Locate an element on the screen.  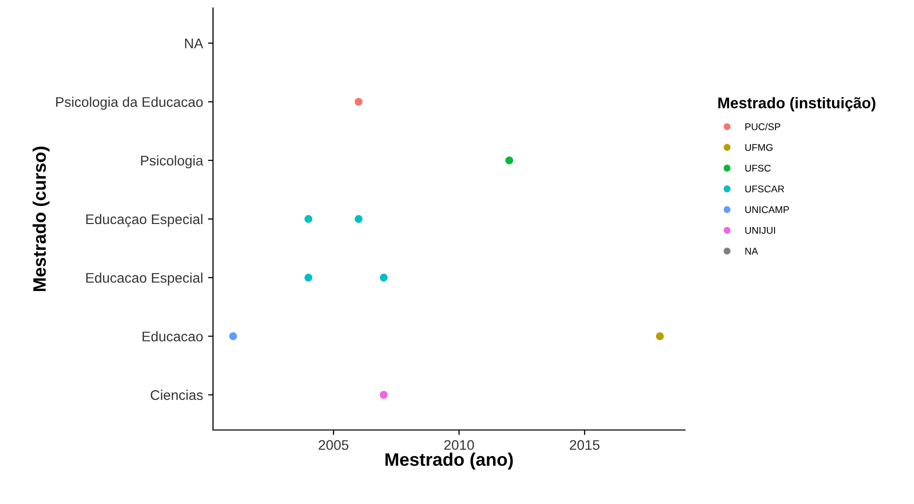
legend-label: UNIJUI is located at coordinates (760, 230).